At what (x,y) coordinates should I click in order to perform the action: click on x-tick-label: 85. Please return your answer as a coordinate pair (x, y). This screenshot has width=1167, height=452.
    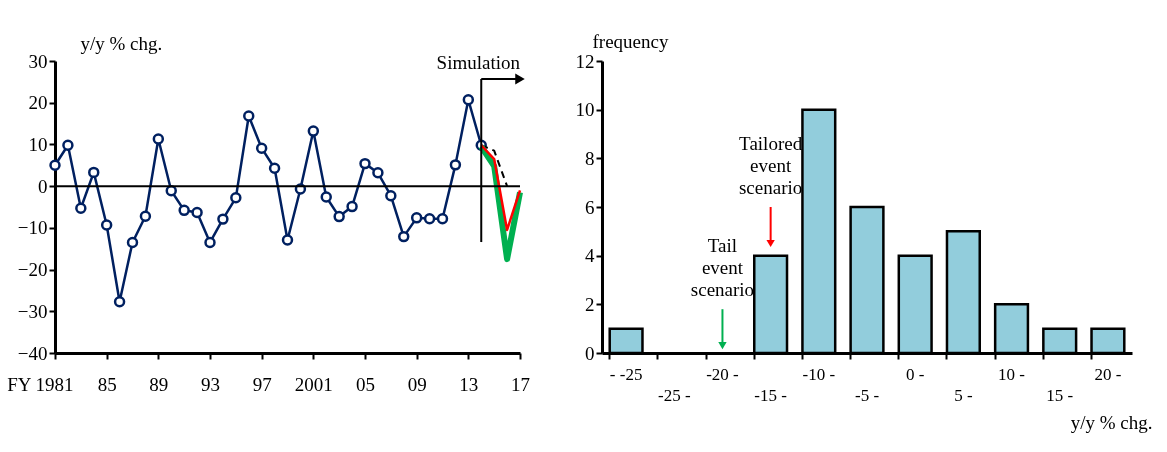
    Looking at the image, I should click on (107, 384).